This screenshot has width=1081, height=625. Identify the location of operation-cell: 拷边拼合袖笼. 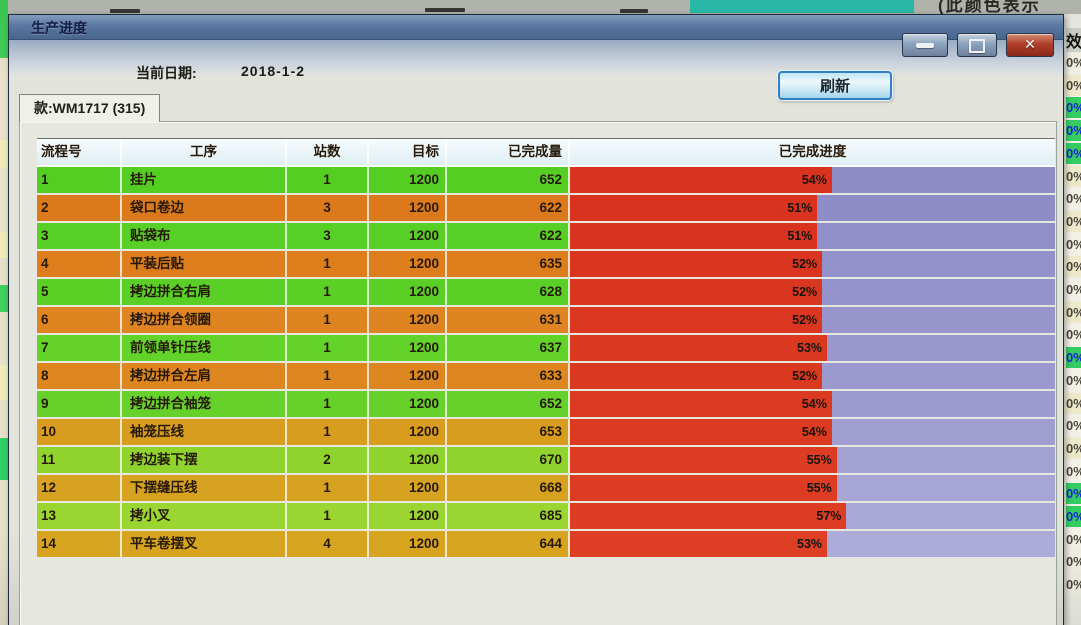
(204, 404).